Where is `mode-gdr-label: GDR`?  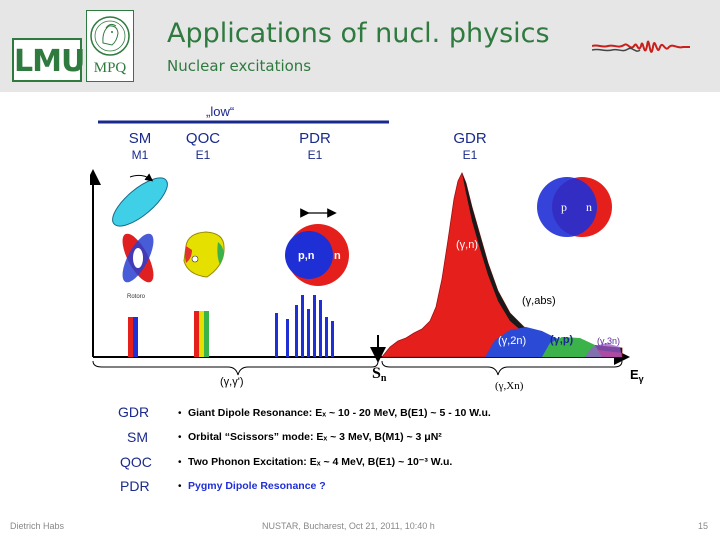
mode-gdr-label: GDR is located at coordinates (470, 138).